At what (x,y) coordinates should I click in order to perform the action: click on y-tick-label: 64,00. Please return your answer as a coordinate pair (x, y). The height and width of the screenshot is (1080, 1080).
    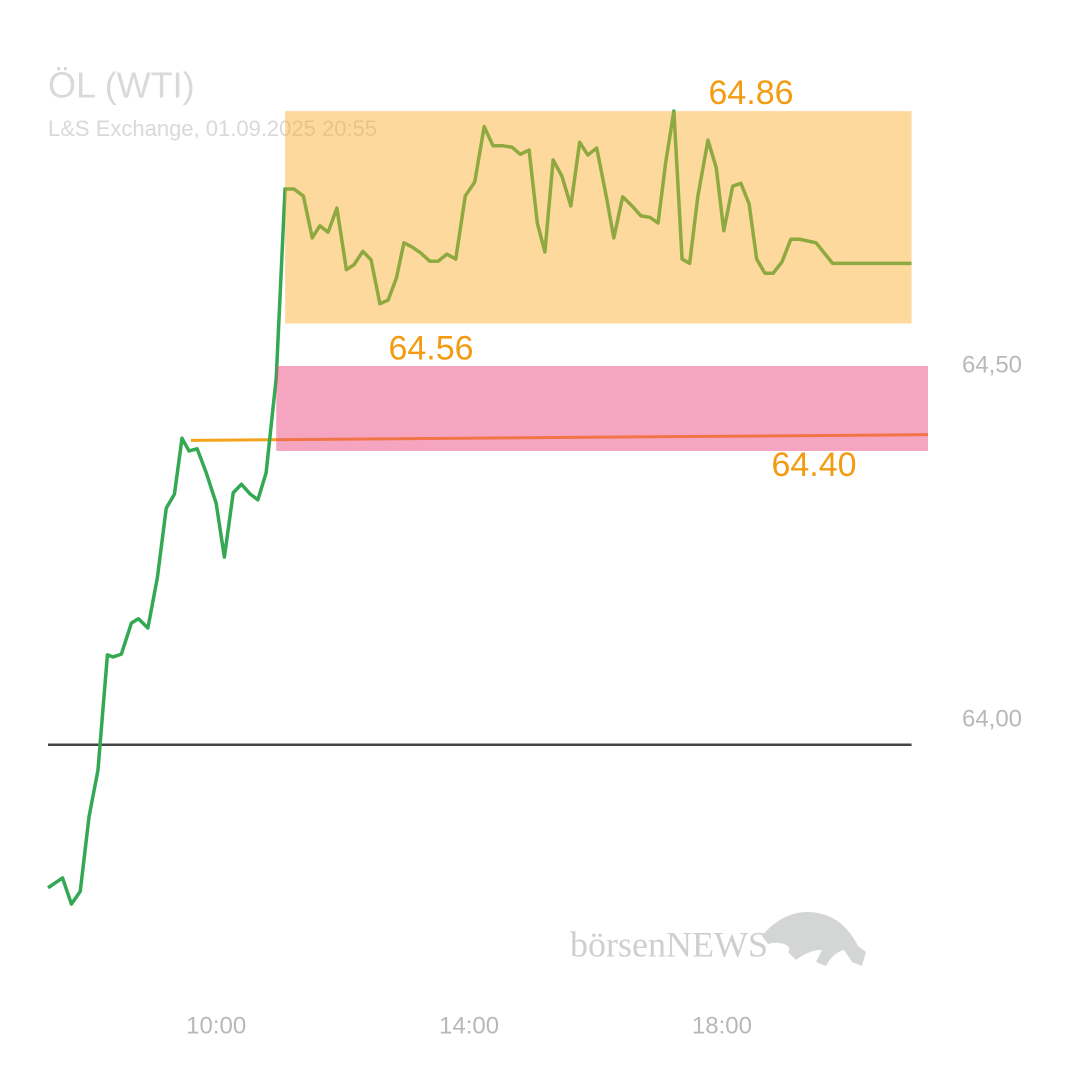
    Looking at the image, I should click on (992, 718).